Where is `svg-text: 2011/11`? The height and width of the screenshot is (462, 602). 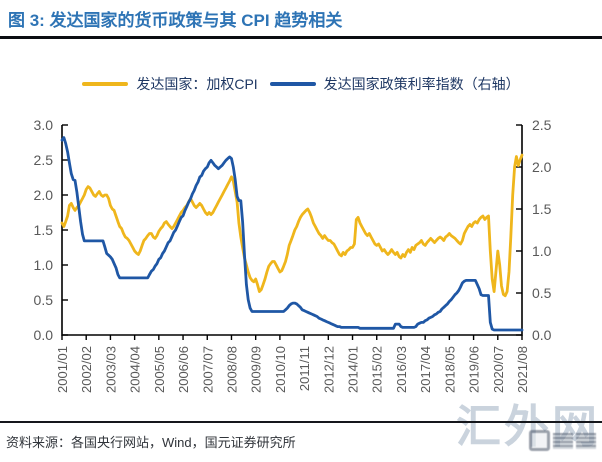 svg-text: 2011/11 is located at coordinates (304, 368).